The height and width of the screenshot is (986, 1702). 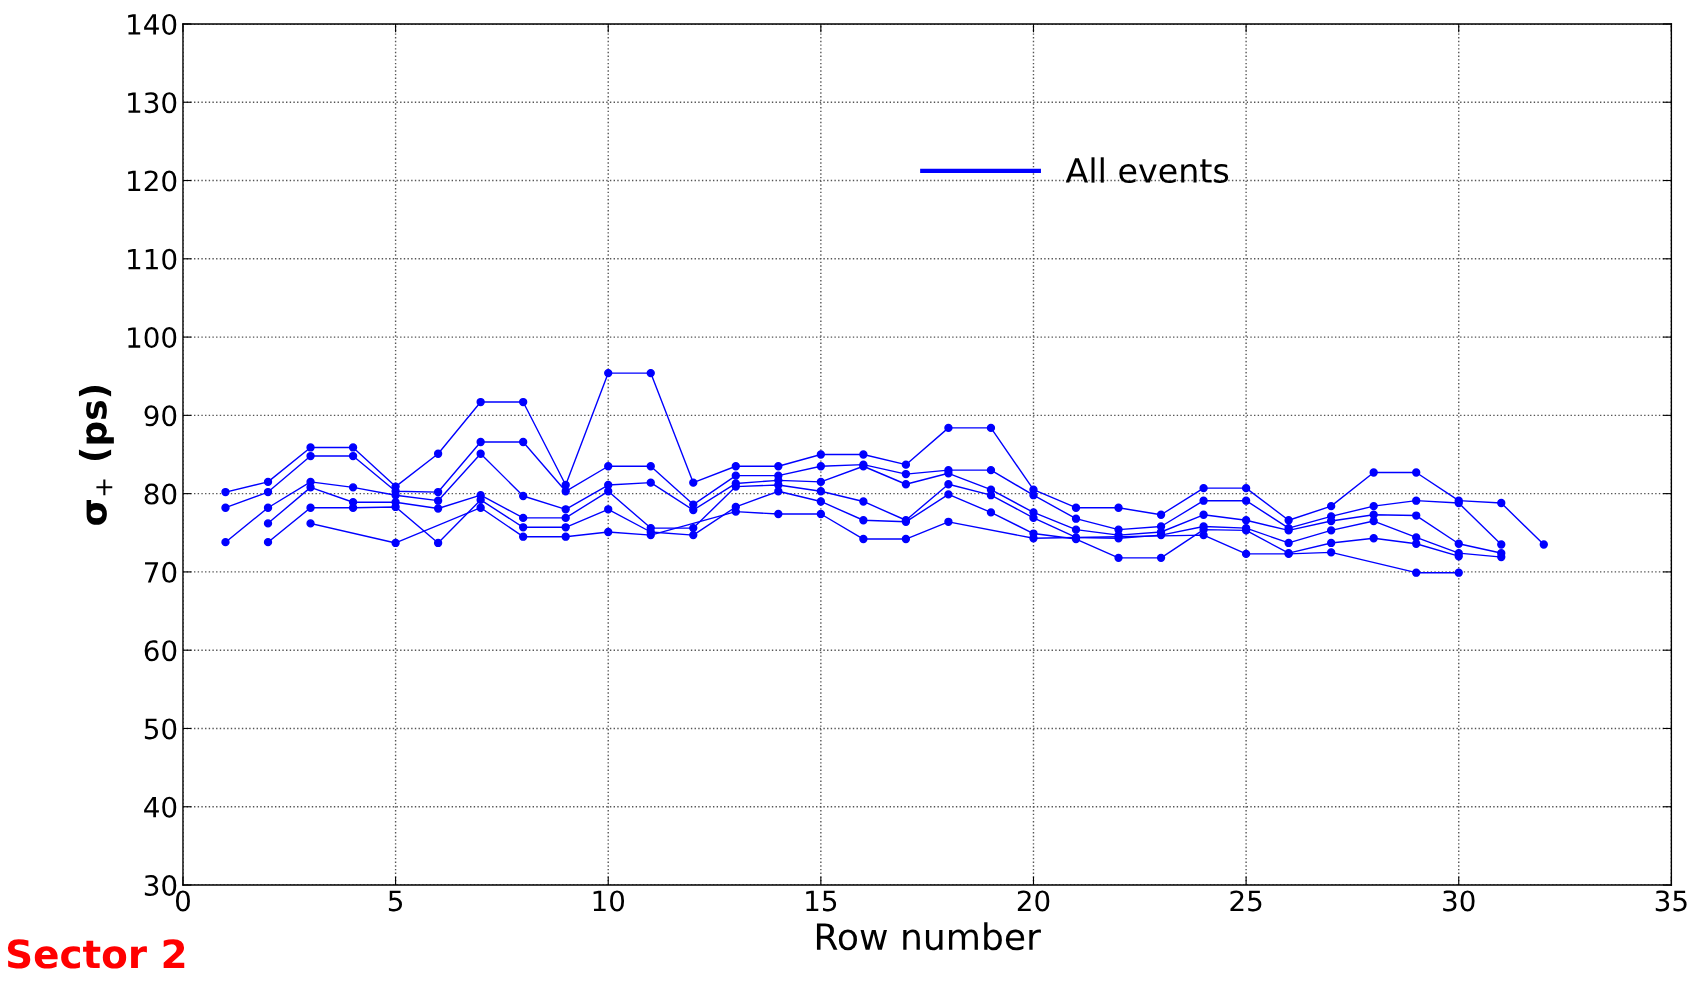 What do you see at coordinates (152, 259) in the screenshot?
I see `y-tick-label: 110` at bounding box center [152, 259].